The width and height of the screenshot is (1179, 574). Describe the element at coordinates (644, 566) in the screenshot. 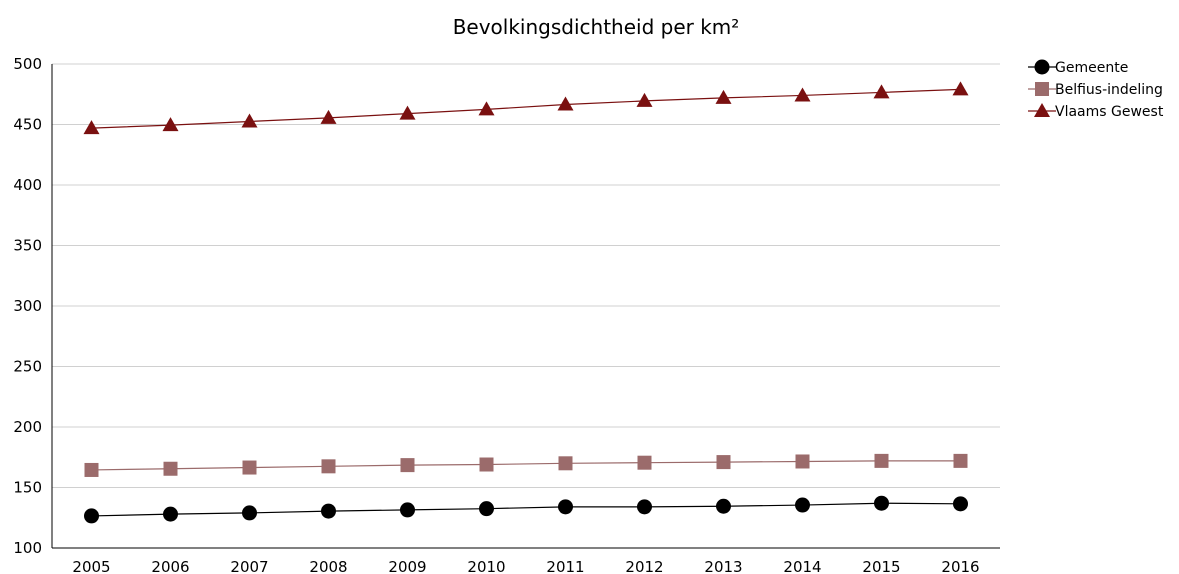

I see `x-tick-label: 2012` at that location.